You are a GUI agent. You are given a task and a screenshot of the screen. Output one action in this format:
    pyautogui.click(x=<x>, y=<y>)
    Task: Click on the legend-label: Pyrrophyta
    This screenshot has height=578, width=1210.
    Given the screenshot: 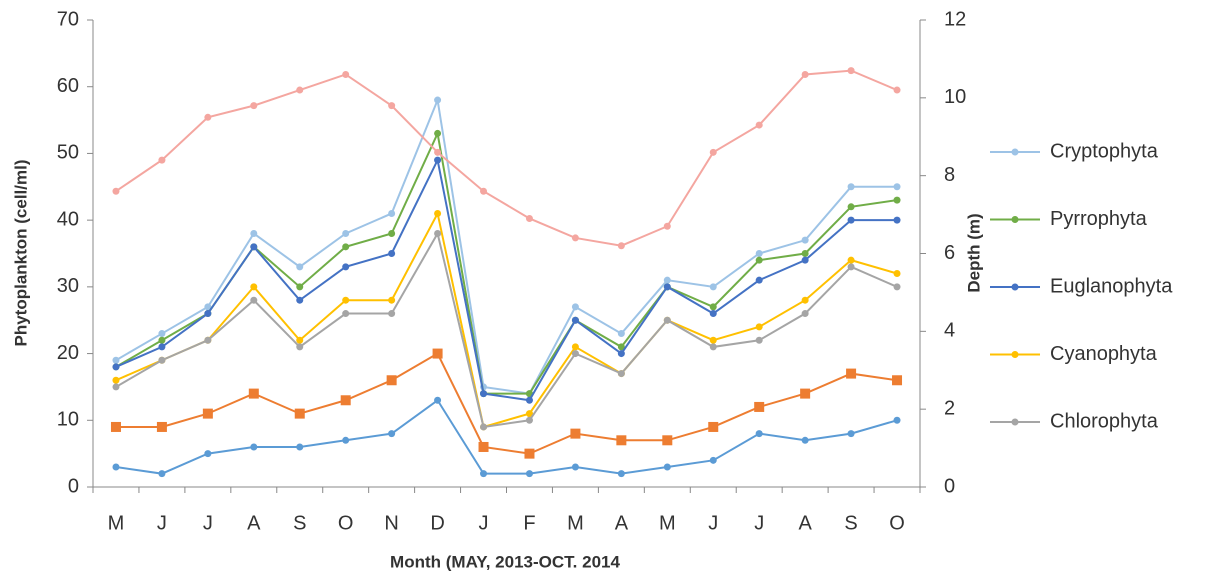 What is the action you would take?
    pyautogui.click(x=1099, y=219)
    